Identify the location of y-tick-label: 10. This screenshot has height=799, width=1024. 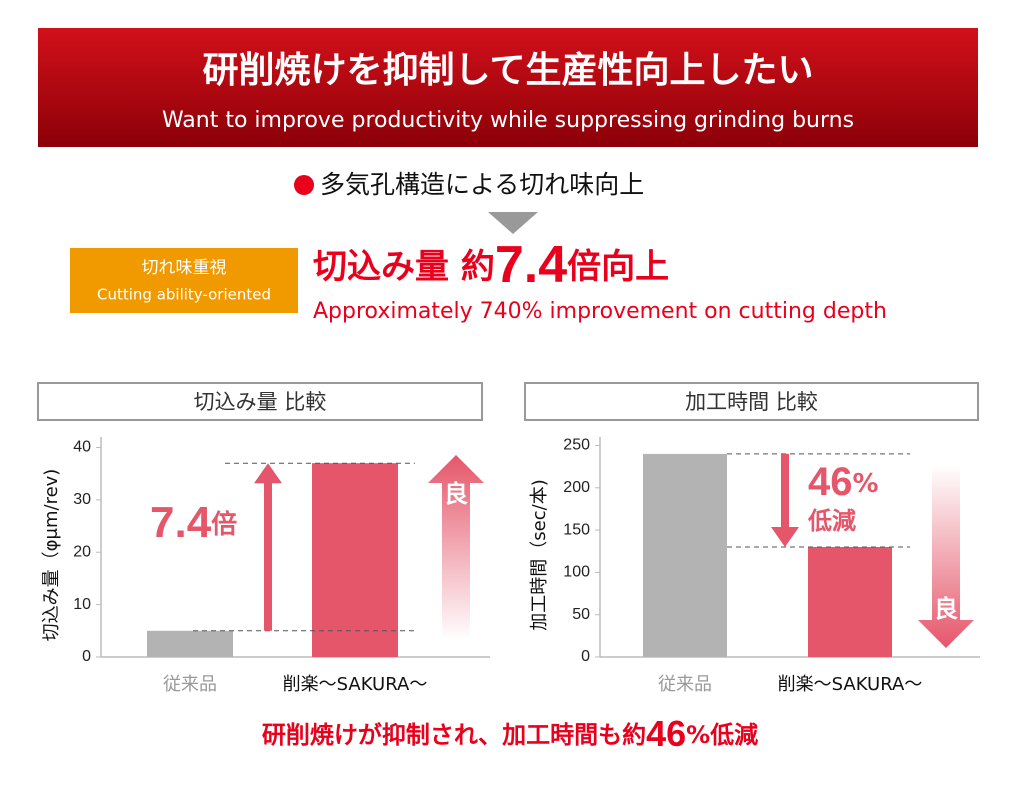
(82, 604).